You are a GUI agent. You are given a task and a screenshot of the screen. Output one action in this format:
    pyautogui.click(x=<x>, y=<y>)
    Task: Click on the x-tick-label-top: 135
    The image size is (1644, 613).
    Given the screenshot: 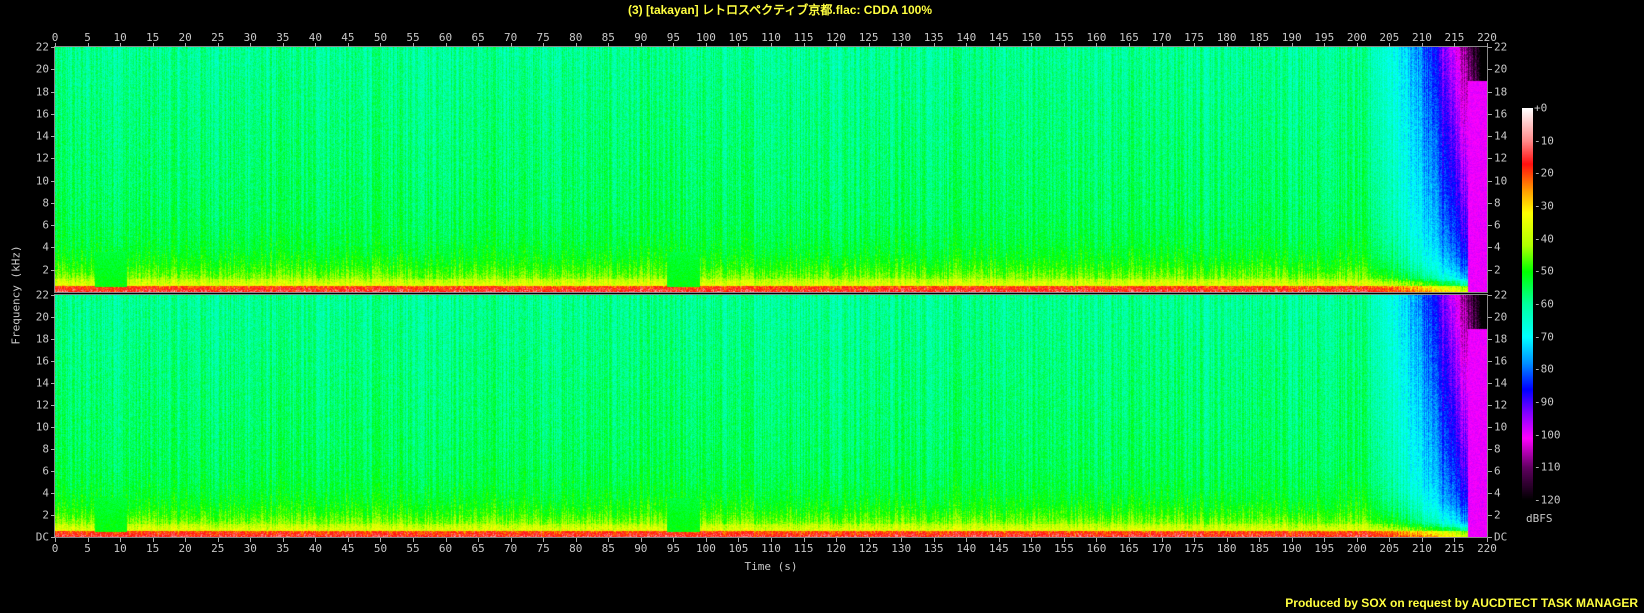 What is the action you would take?
    pyautogui.click(x=933, y=37)
    